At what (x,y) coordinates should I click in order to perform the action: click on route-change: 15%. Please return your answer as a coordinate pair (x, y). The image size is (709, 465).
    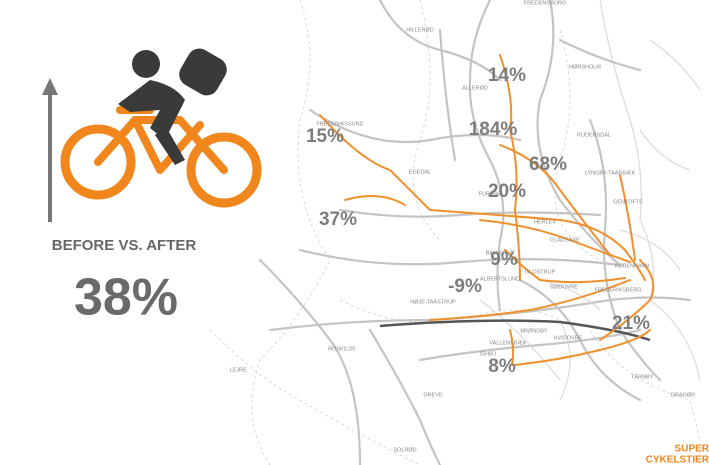
    Looking at the image, I should click on (325, 136).